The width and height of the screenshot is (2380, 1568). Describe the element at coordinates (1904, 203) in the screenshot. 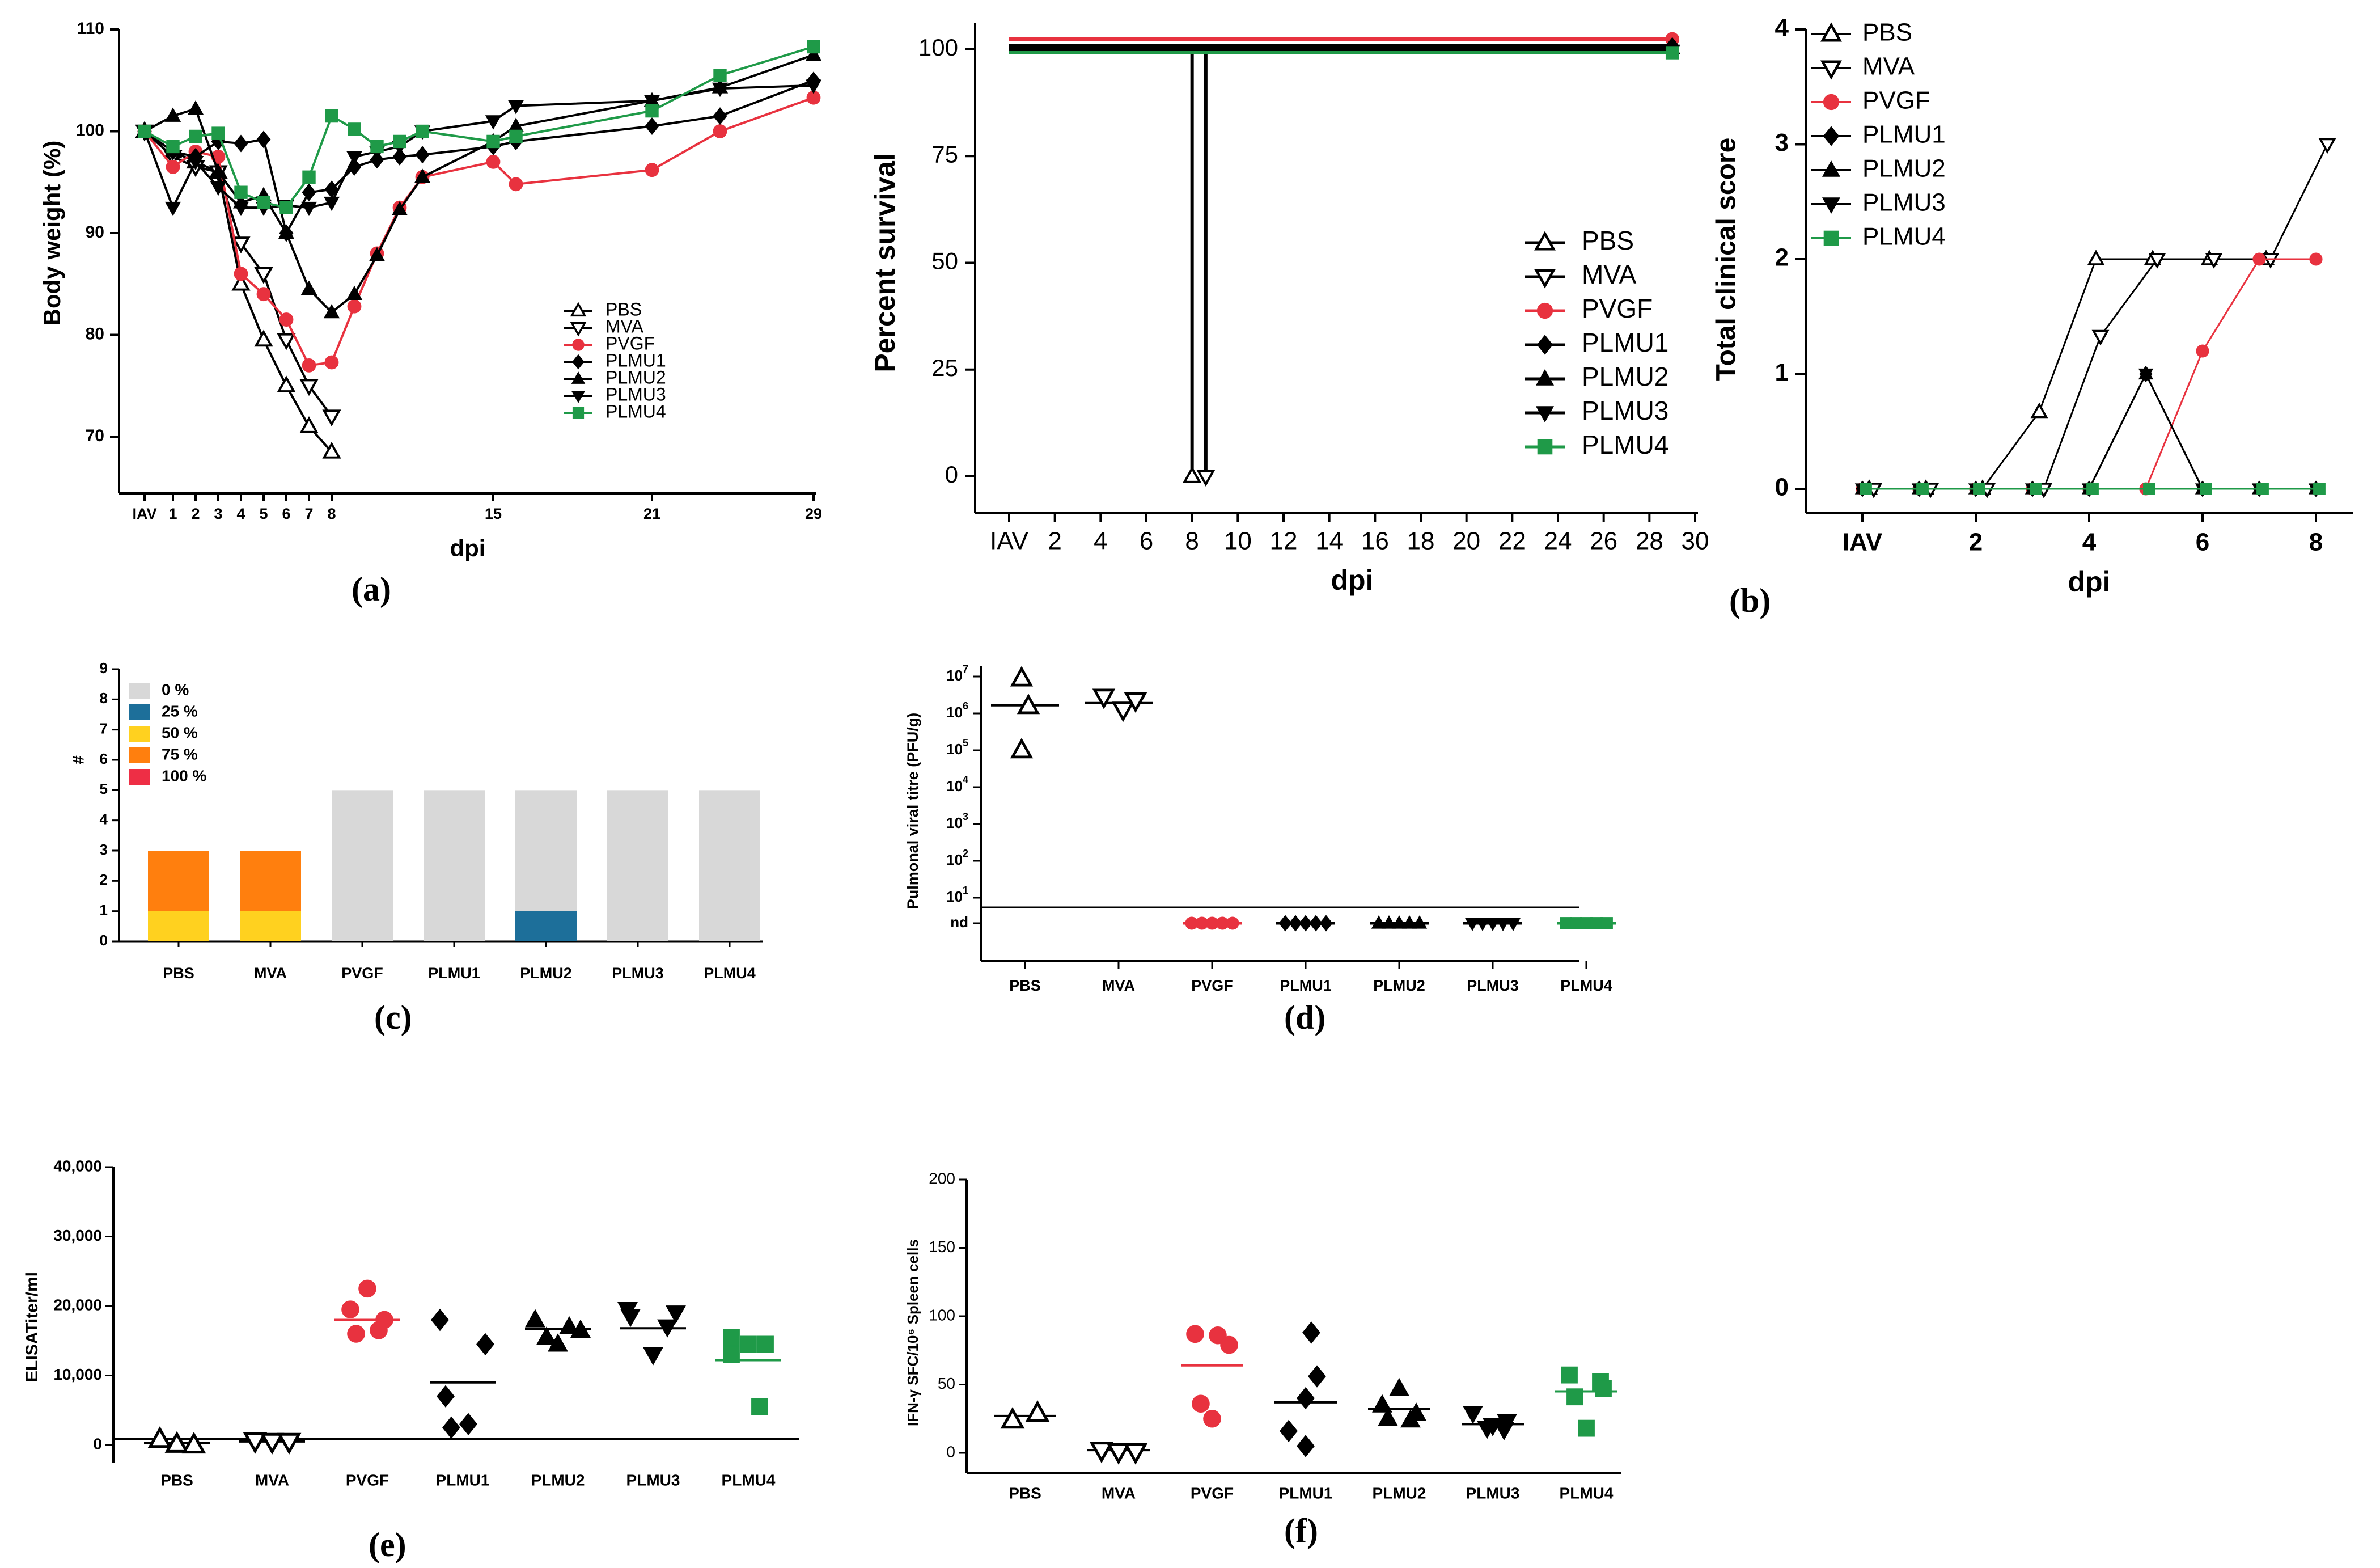

I see `b2-legend-label: PLMU3` at that location.